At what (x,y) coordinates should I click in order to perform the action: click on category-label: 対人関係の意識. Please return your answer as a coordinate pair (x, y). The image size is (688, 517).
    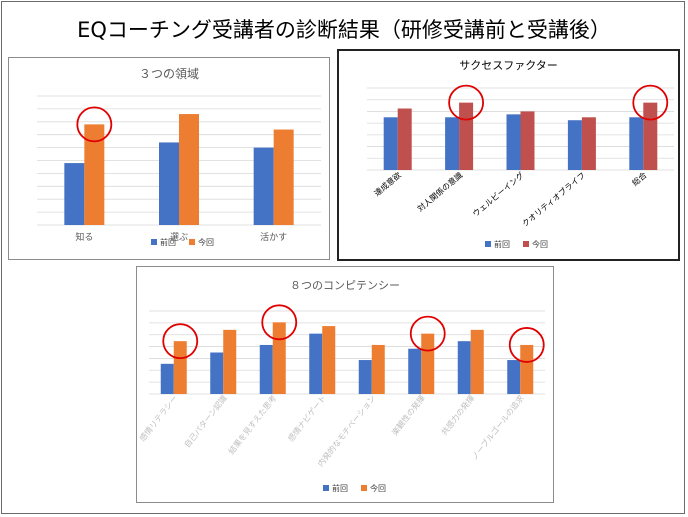
    Looking at the image, I should click on (439, 192).